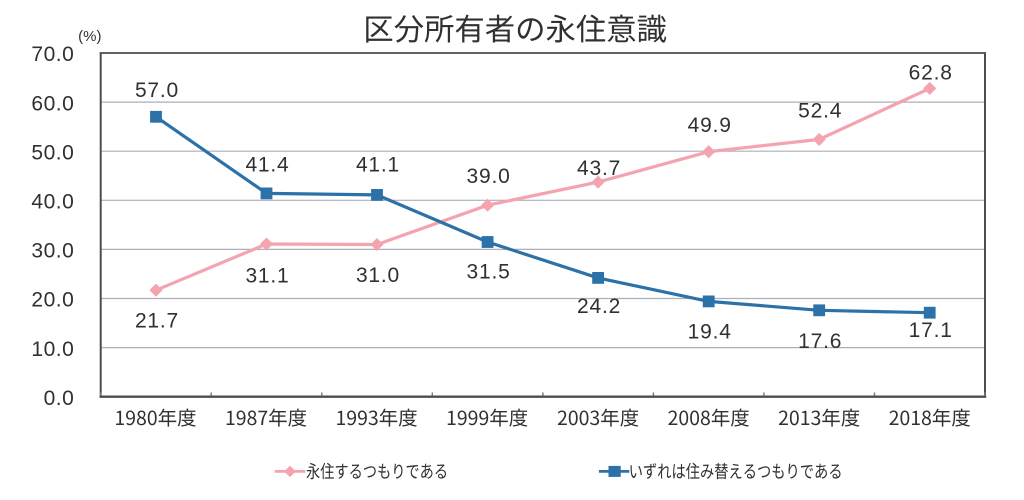 The height and width of the screenshot is (500, 1024). What do you see at coordinates (820, 341) in the screenshot?
I see `svg-text: 17.6` at bounding box center [820, 341].